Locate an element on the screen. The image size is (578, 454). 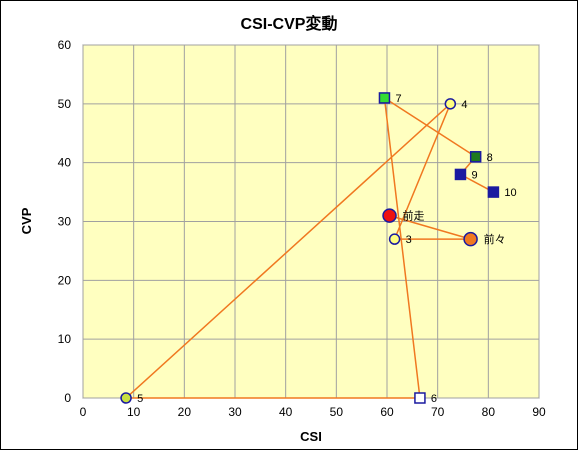
data-point-label: 10 is located at coordinates (510, 193).